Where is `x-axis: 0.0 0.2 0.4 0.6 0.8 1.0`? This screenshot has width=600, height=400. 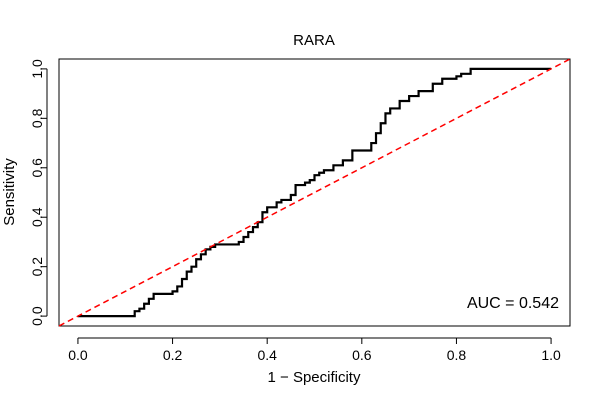
x-axis: 0.0 0.2 0.4 0.6 0.8 1.0 is located at coordinates (314, 350).